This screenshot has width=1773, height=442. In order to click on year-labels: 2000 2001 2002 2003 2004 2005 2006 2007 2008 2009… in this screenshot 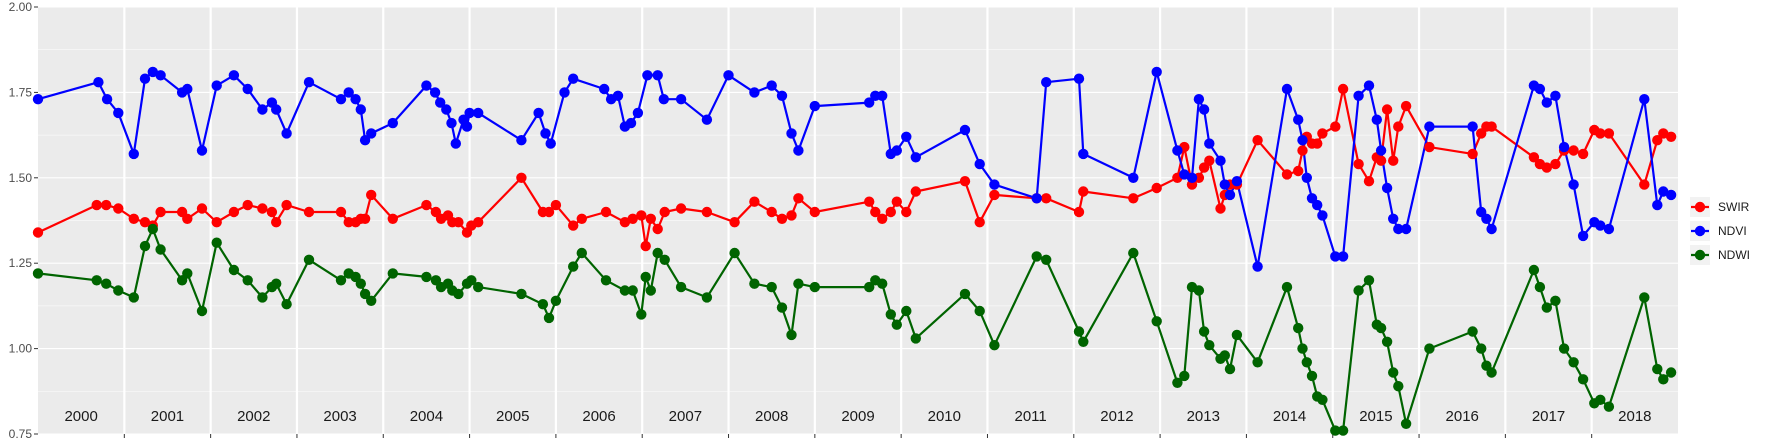, I will do `click(857, 416)`.